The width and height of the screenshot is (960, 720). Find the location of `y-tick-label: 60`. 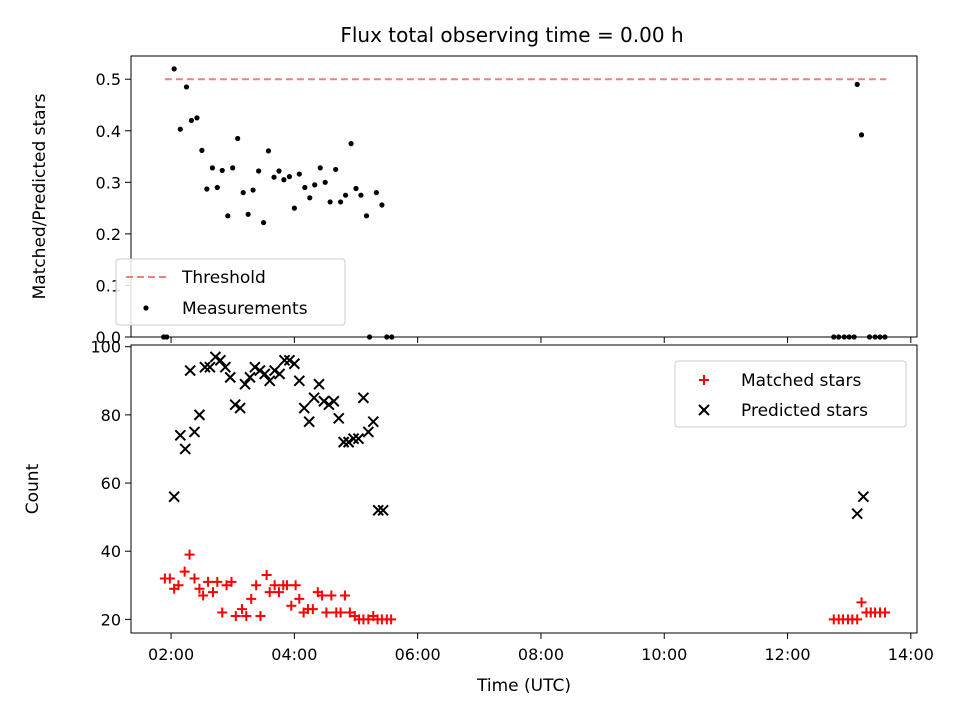

y-tick-label: 60 is located at coordinates (111, 483).